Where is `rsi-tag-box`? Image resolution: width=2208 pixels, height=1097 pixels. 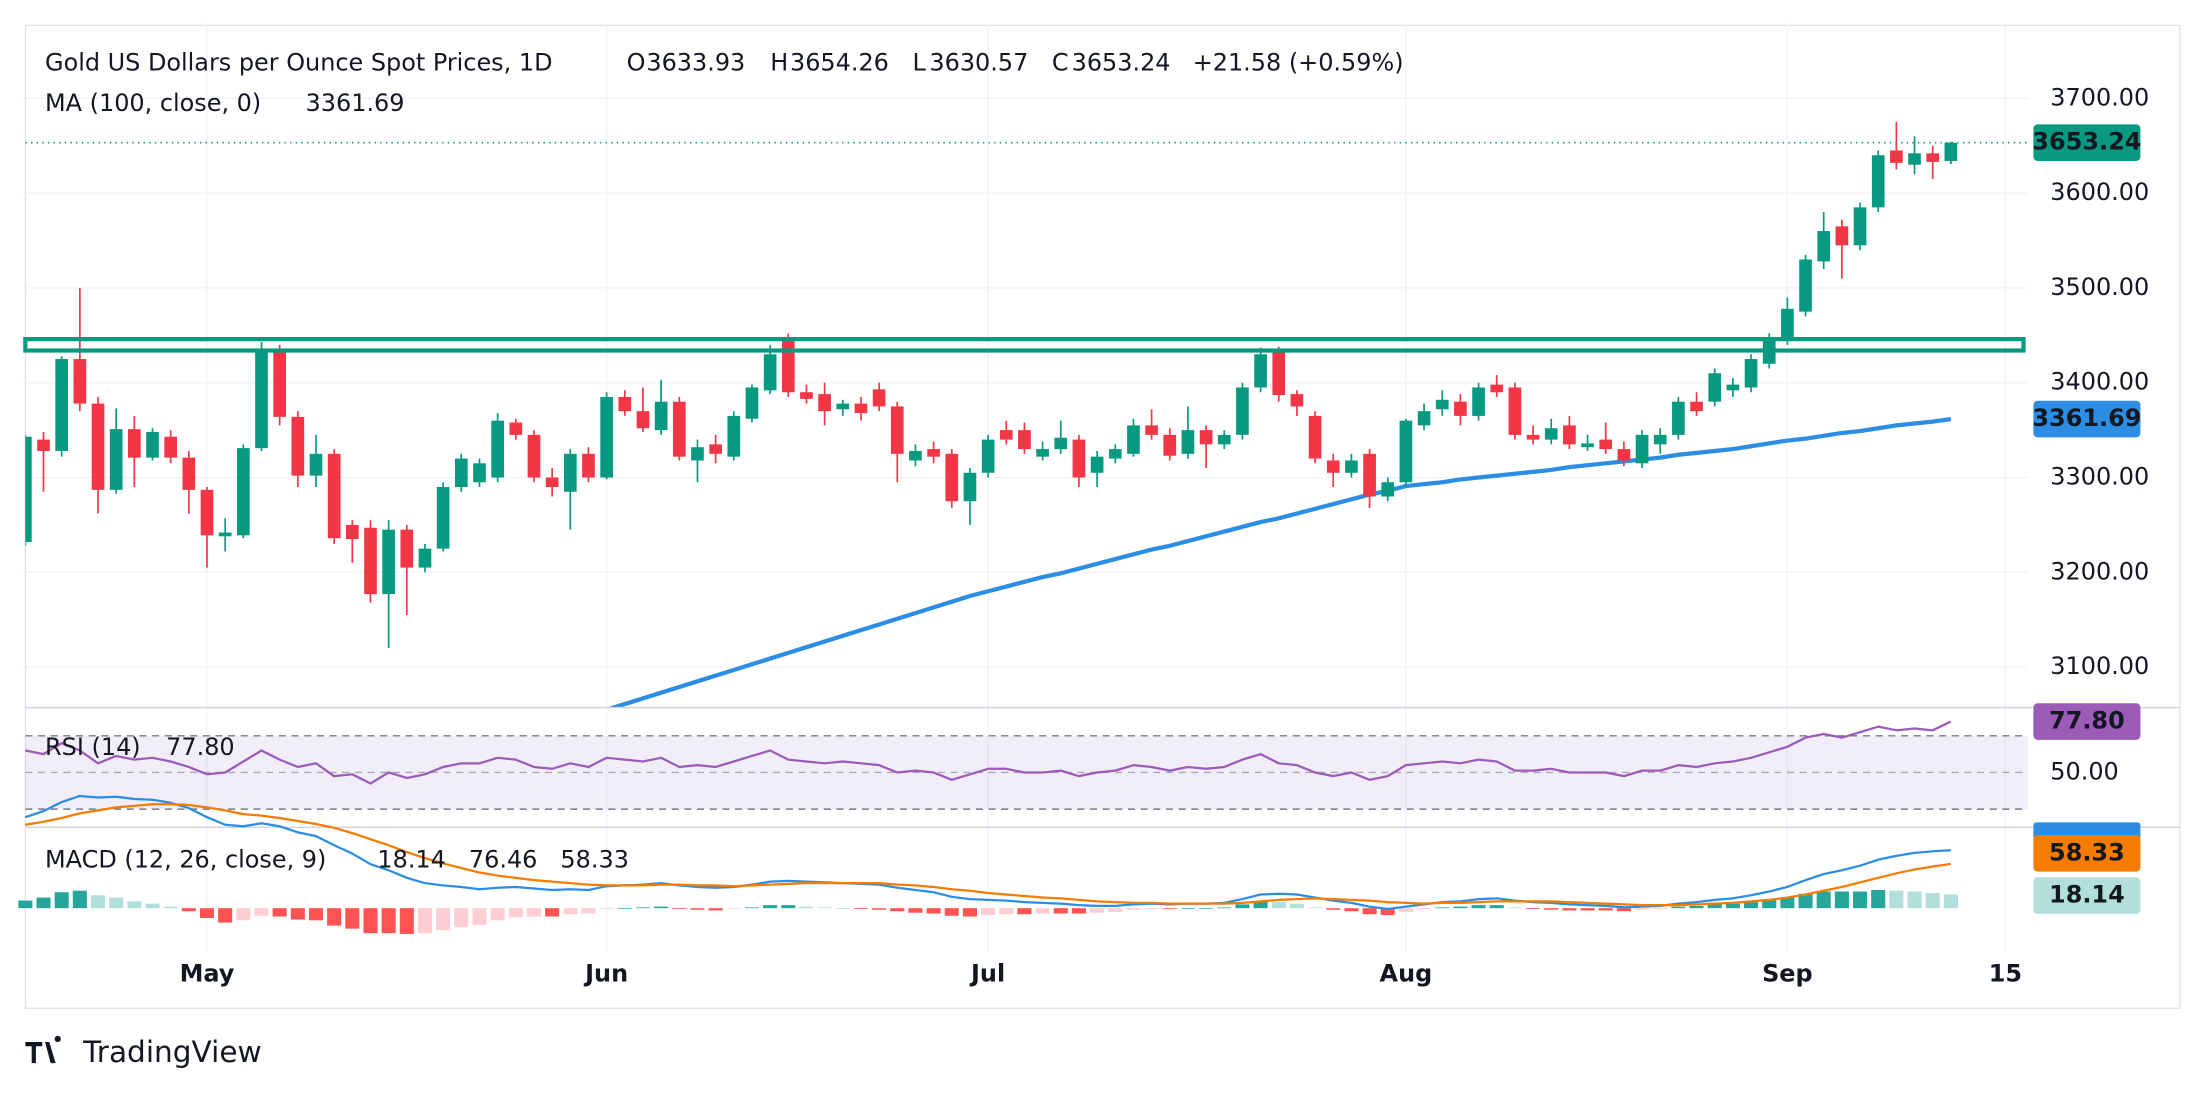
rsi-tag-box is located at coordinates (2087, 721).